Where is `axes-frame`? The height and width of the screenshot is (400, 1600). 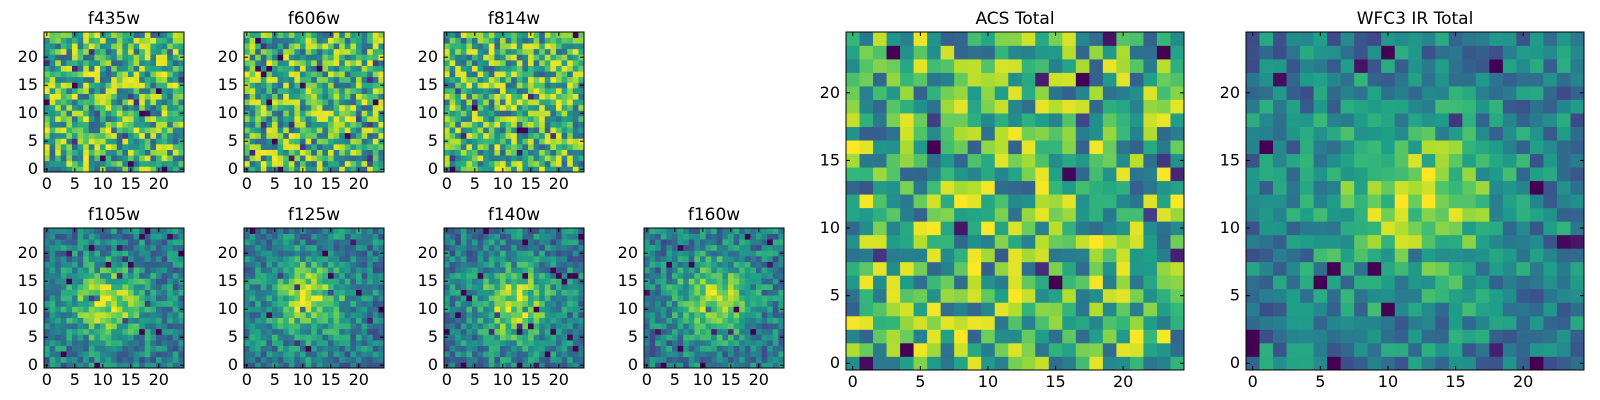 axes-frame is located at coordinates (314, 298).